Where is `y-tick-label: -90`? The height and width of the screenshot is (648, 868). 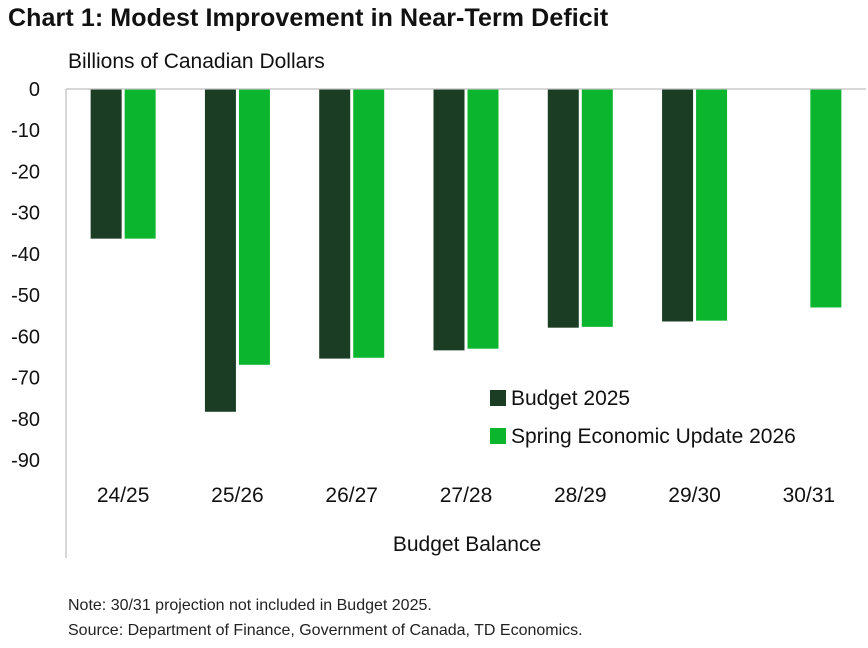
y-tick-label: -90 is located at coordinates (25, 461).